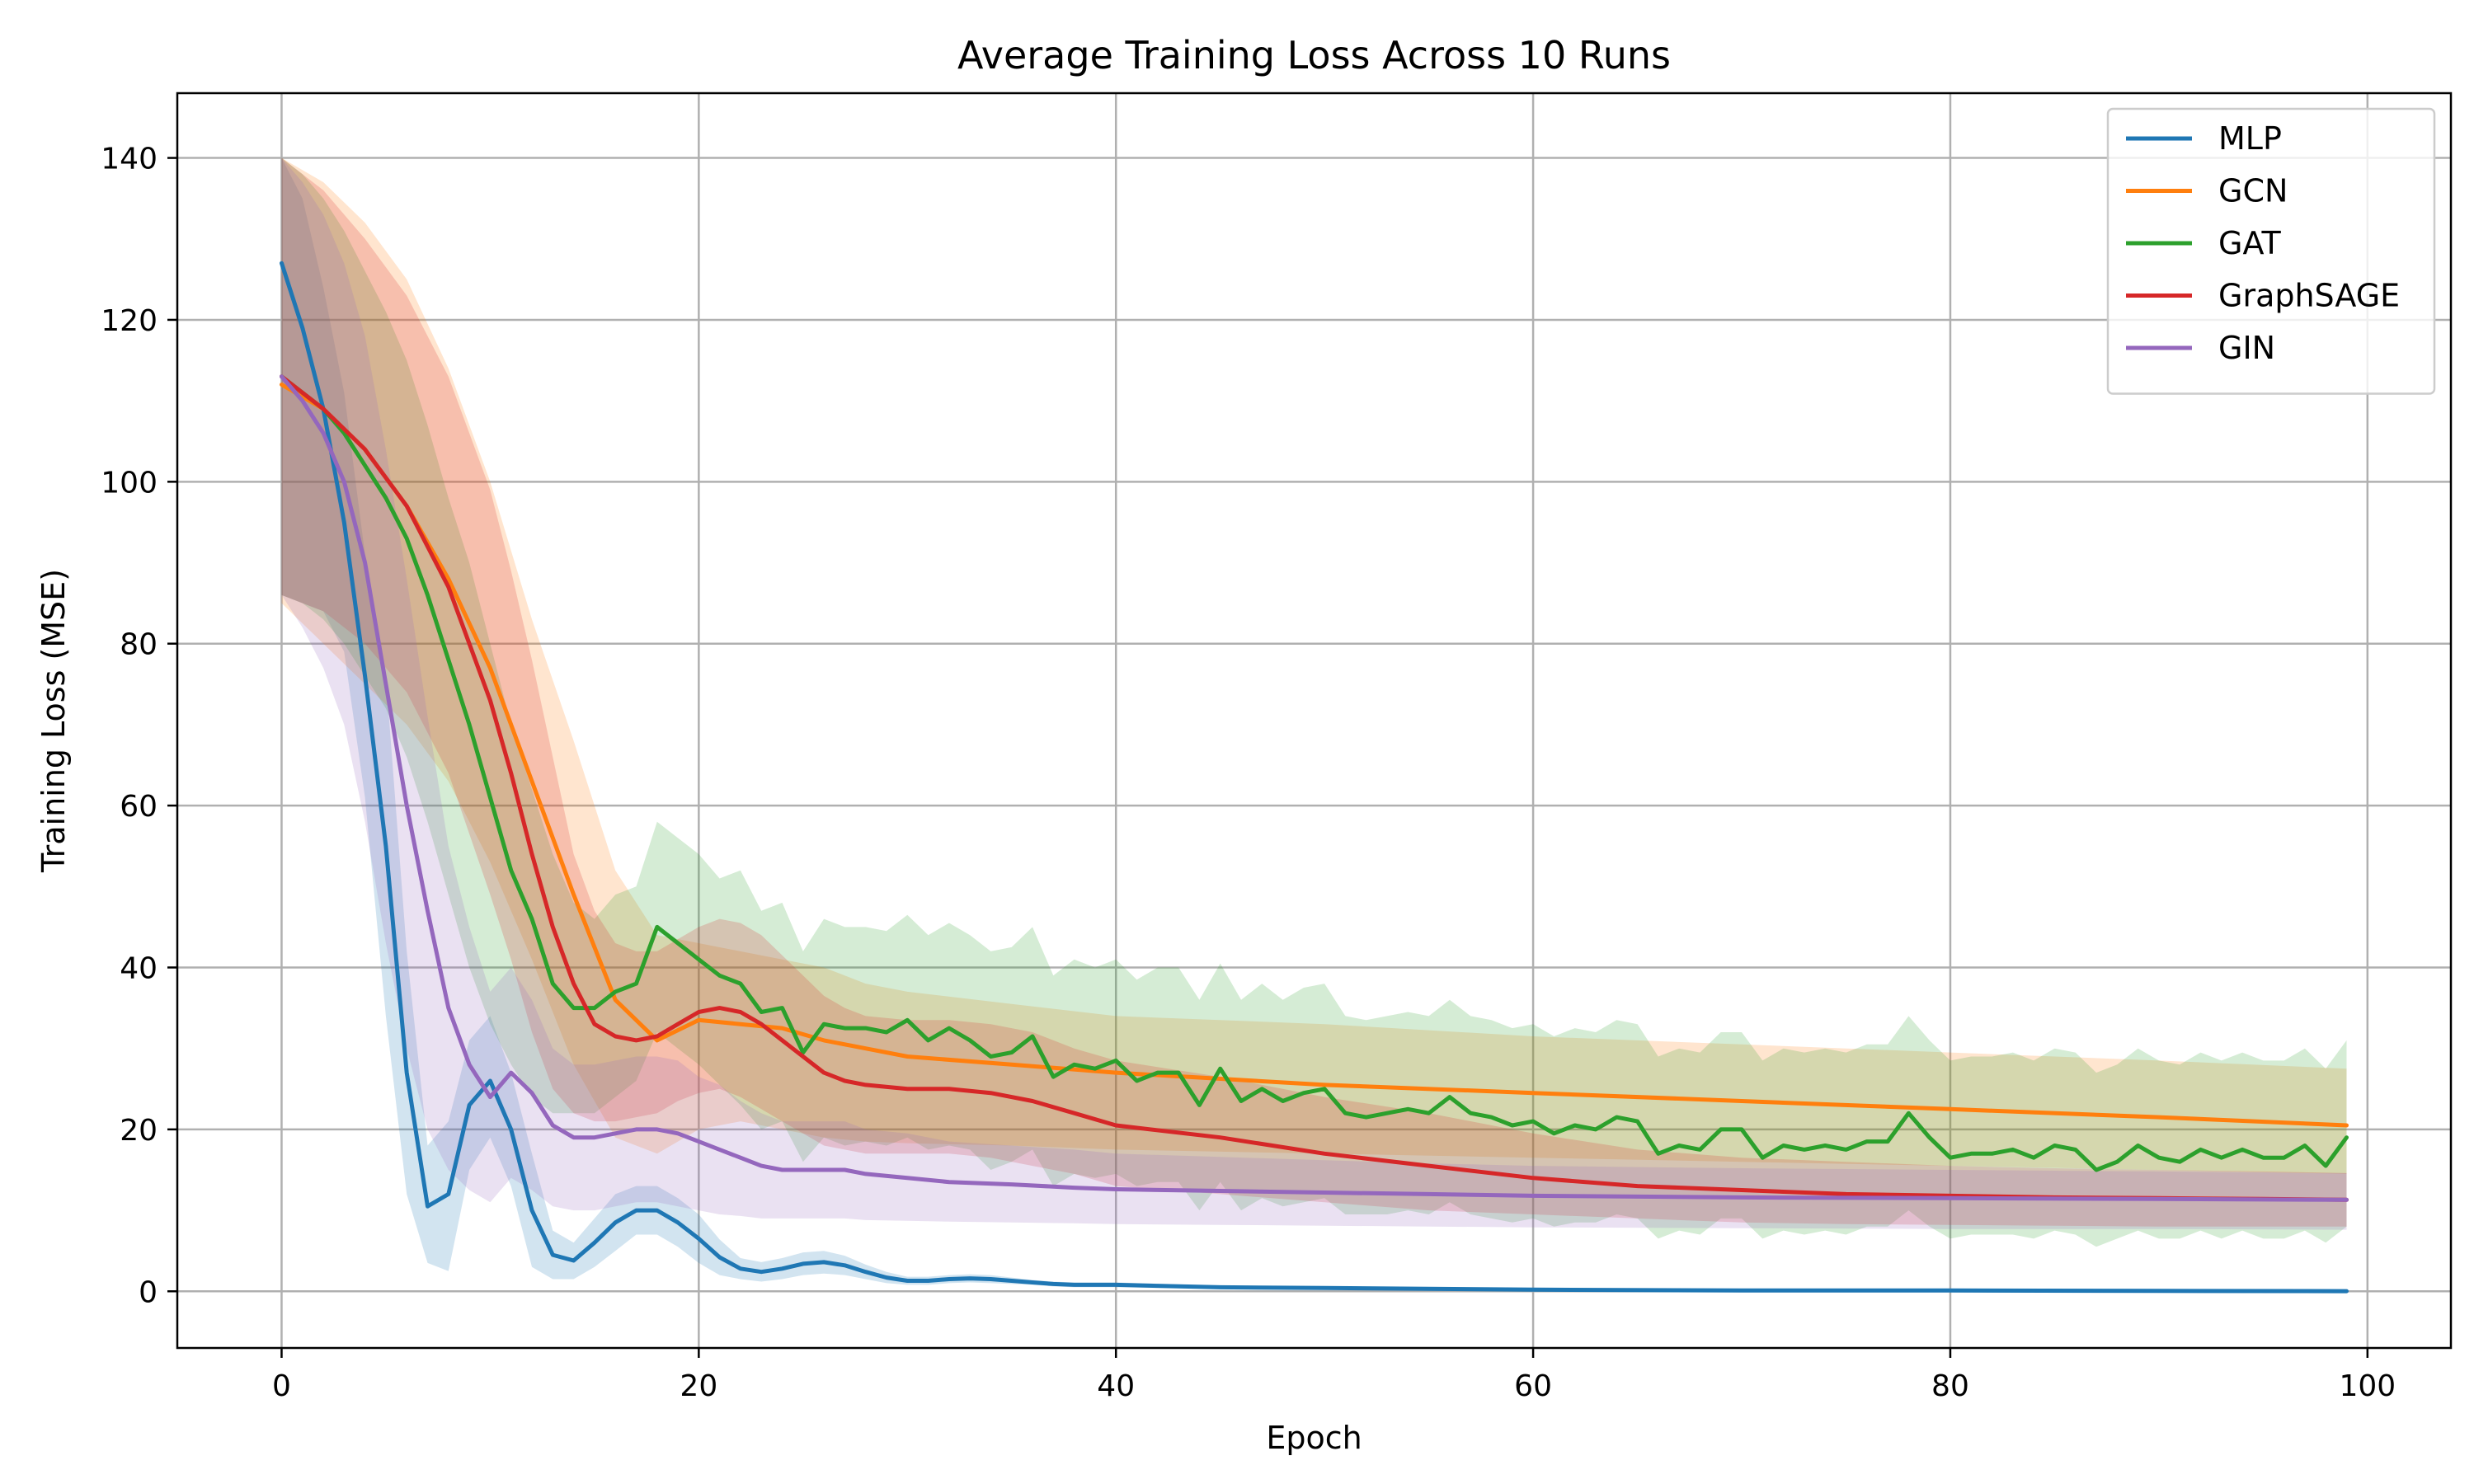  What do you see at coordinates (698, 1386) in the screenshot?
I see `x-tick-label: 20` at bounding box center [698, 1386].